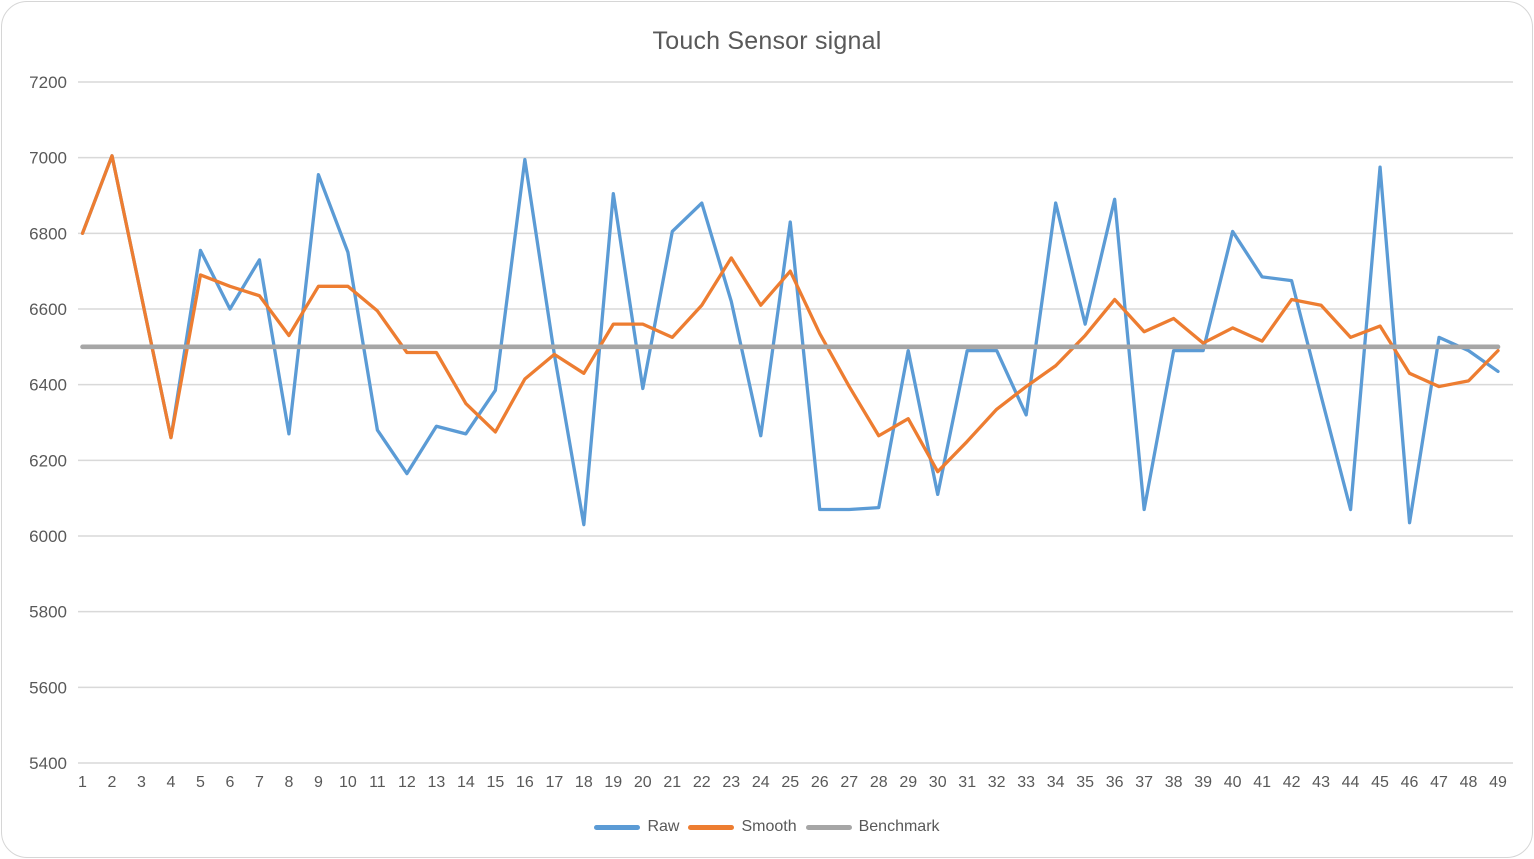 The width and height of the screenshot is (1534, 859). Describe the element at coordinates (908, 782) in the screenshot. I see `x-tick-label-29: 29` at that location.